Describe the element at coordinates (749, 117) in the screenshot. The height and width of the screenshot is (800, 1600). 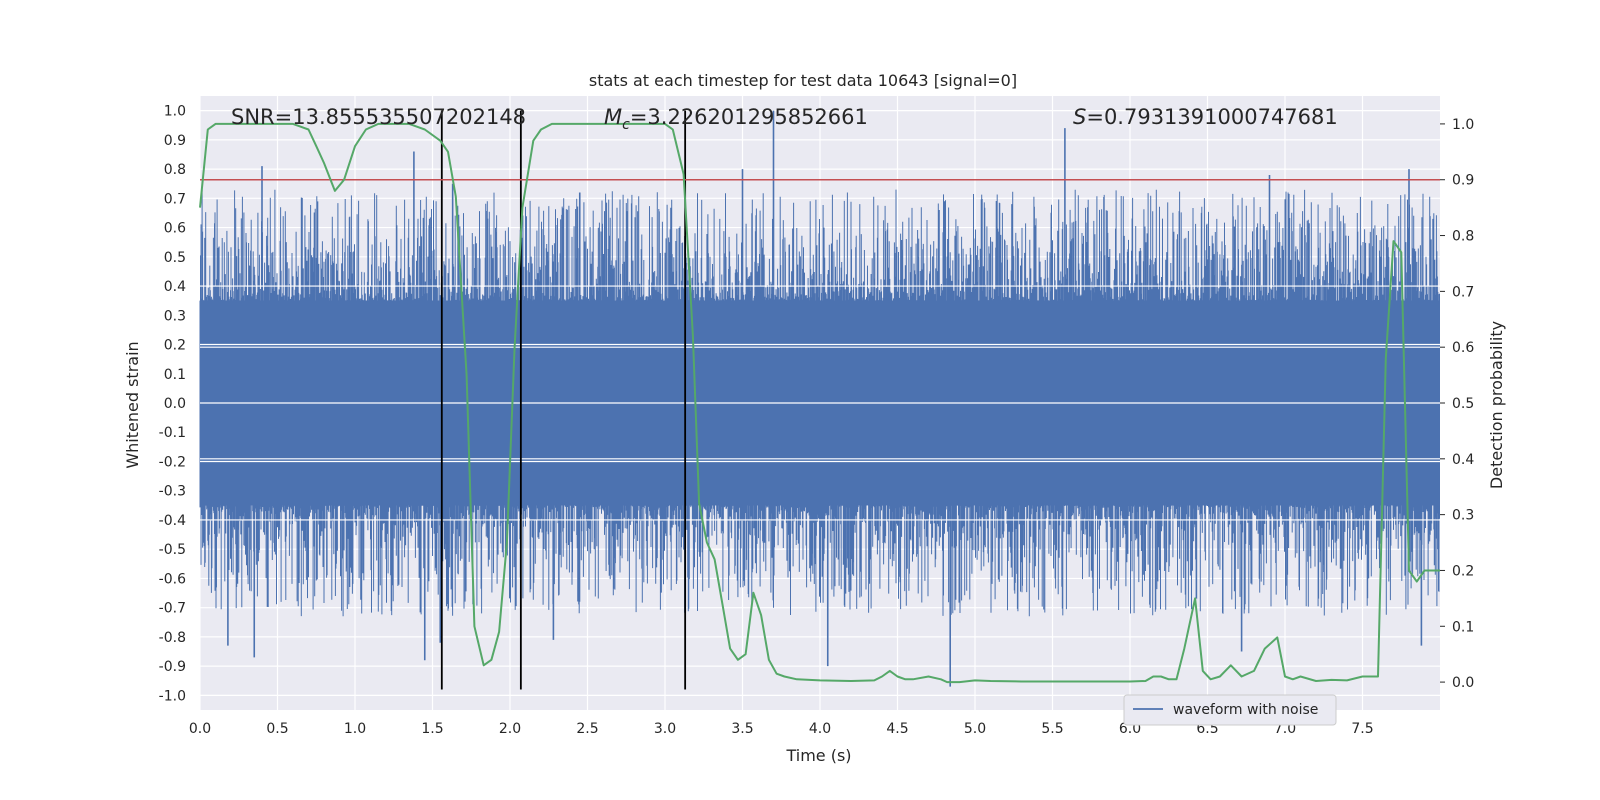
I see `chirp-mass-value: =3.226201295852661` at that location.